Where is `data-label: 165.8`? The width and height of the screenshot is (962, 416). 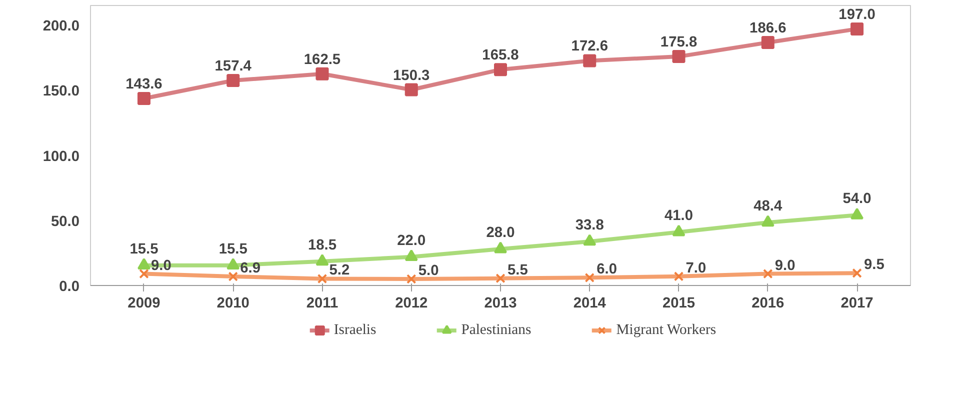
data-label: 165.8 is located at coordinates (500, 56).